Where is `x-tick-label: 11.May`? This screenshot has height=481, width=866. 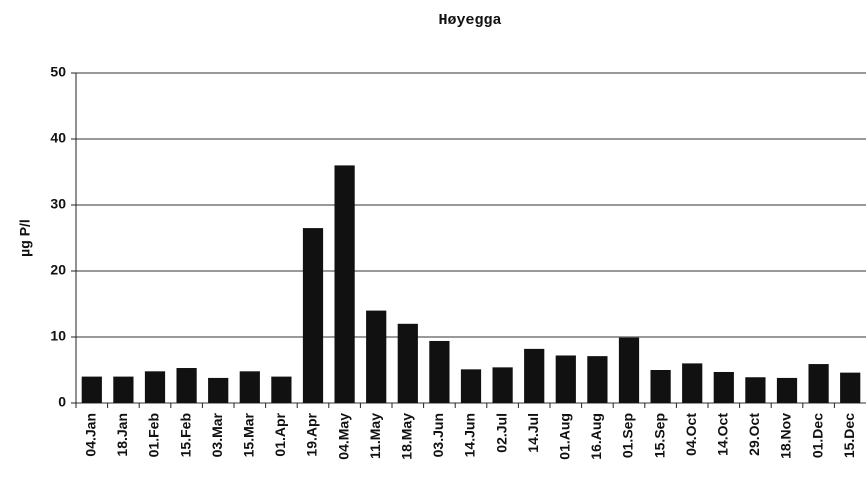
x-tick-label: 11.May is located at coordinates (375, 436).